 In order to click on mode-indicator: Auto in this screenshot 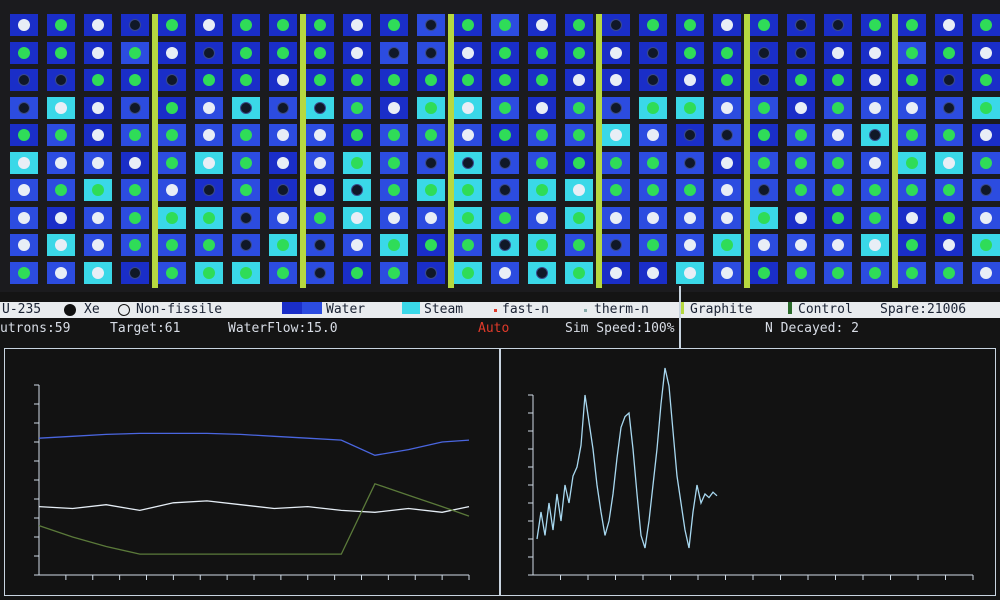, I will do `click(494, 328)`.